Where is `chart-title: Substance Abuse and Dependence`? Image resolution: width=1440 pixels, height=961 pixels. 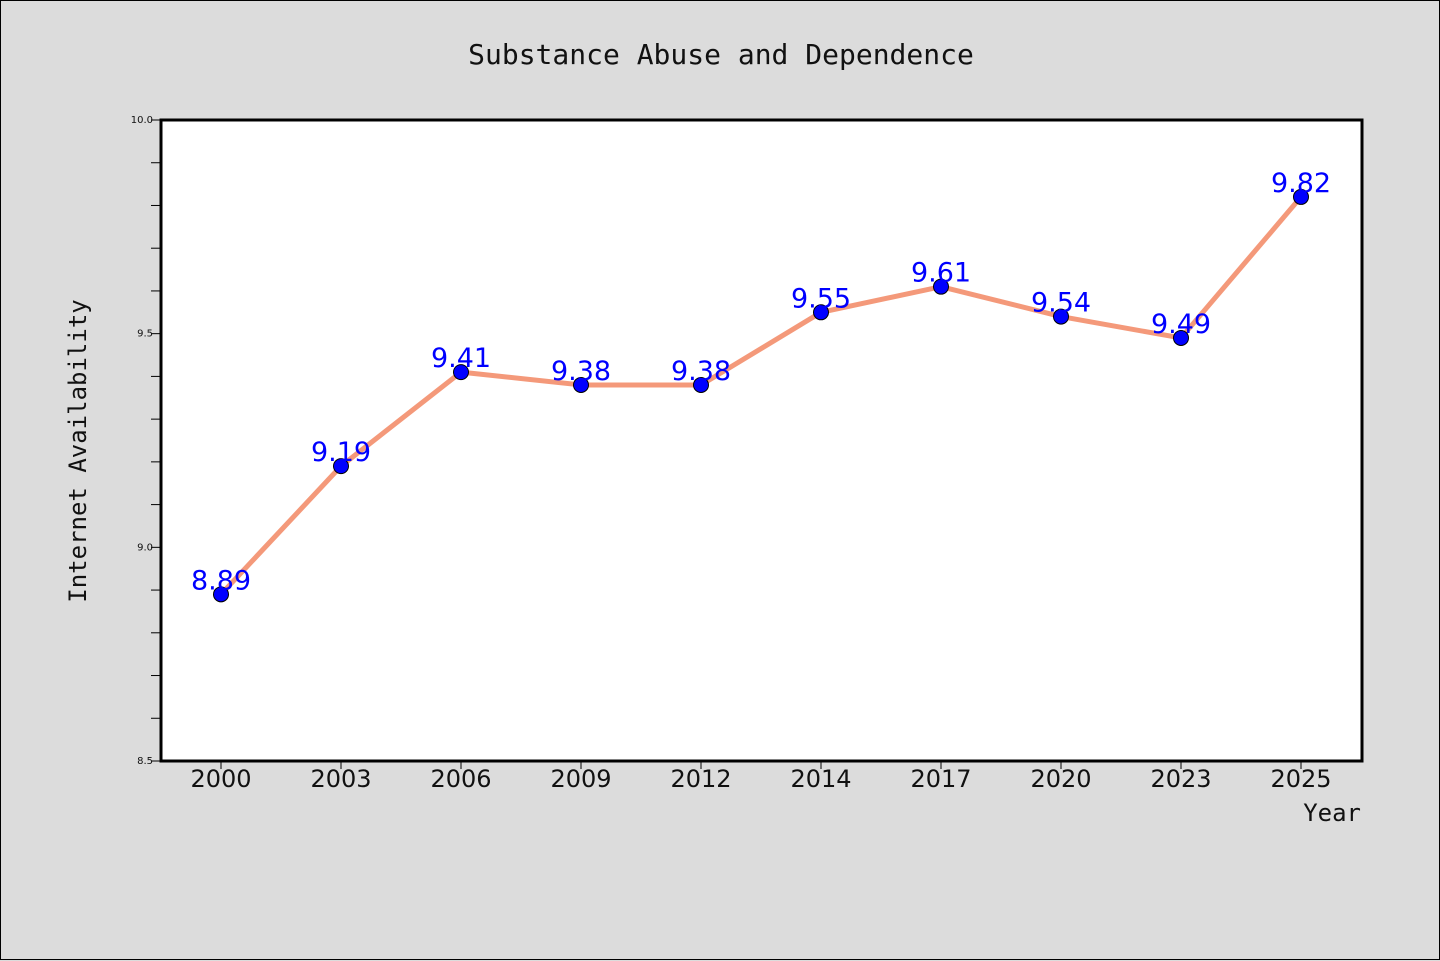 chart-title: Substance Abuse and Dependence is located at coordinates (721, 54).